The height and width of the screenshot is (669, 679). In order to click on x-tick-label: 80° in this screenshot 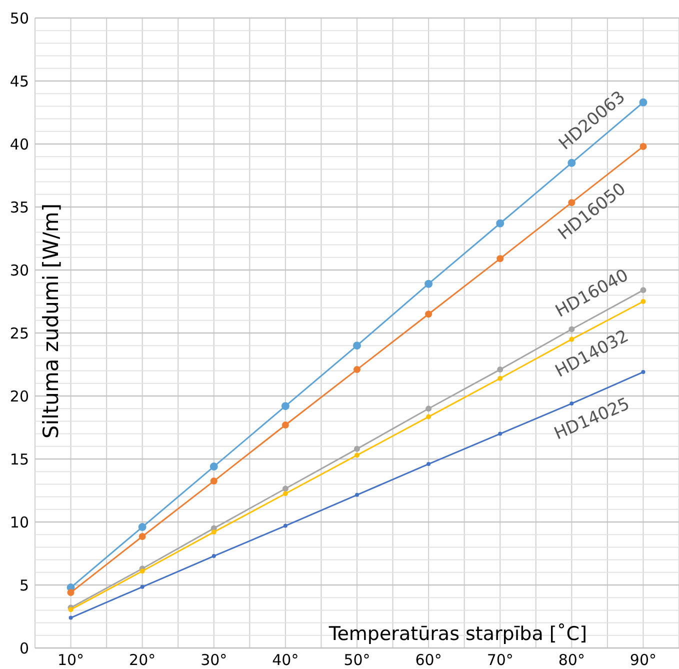, I will do `click(571, 660)`.